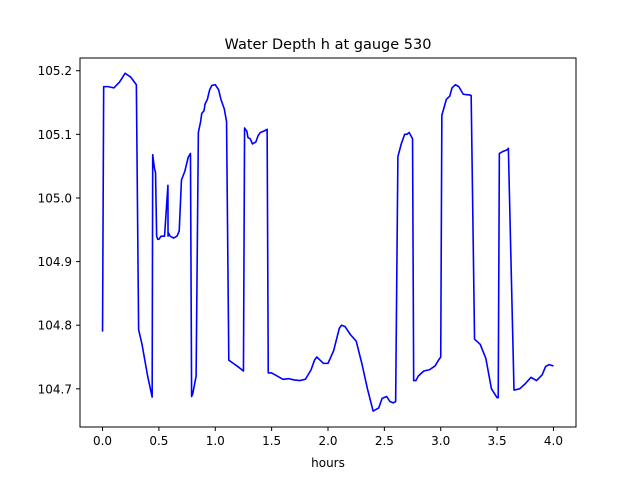 Image resolution: width=640 pixels, height=480 pixels. Describe the element at coordinates (271, 441) in the screenshot. I see `x-tick-label: 1.5` at that location.